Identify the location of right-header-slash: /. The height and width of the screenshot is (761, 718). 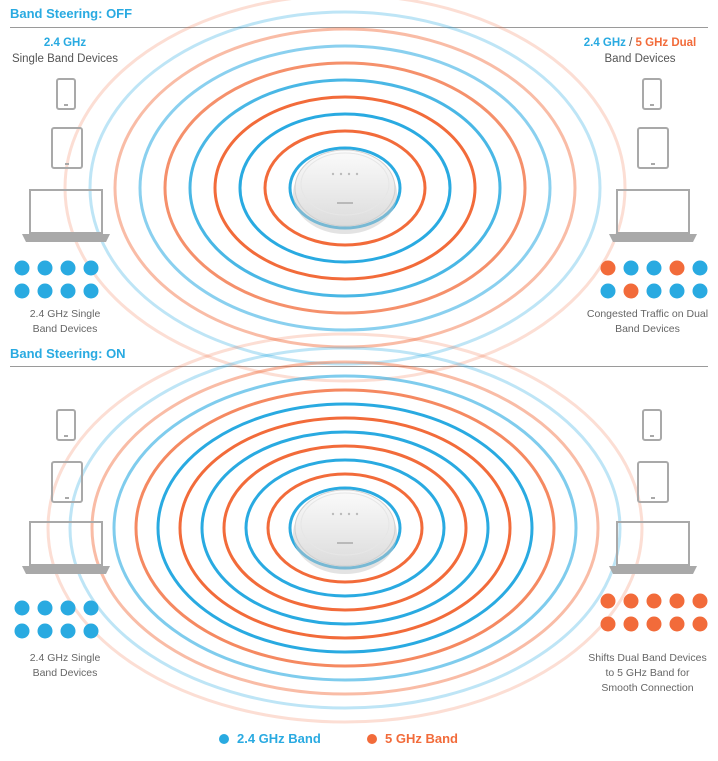
(631, 43).